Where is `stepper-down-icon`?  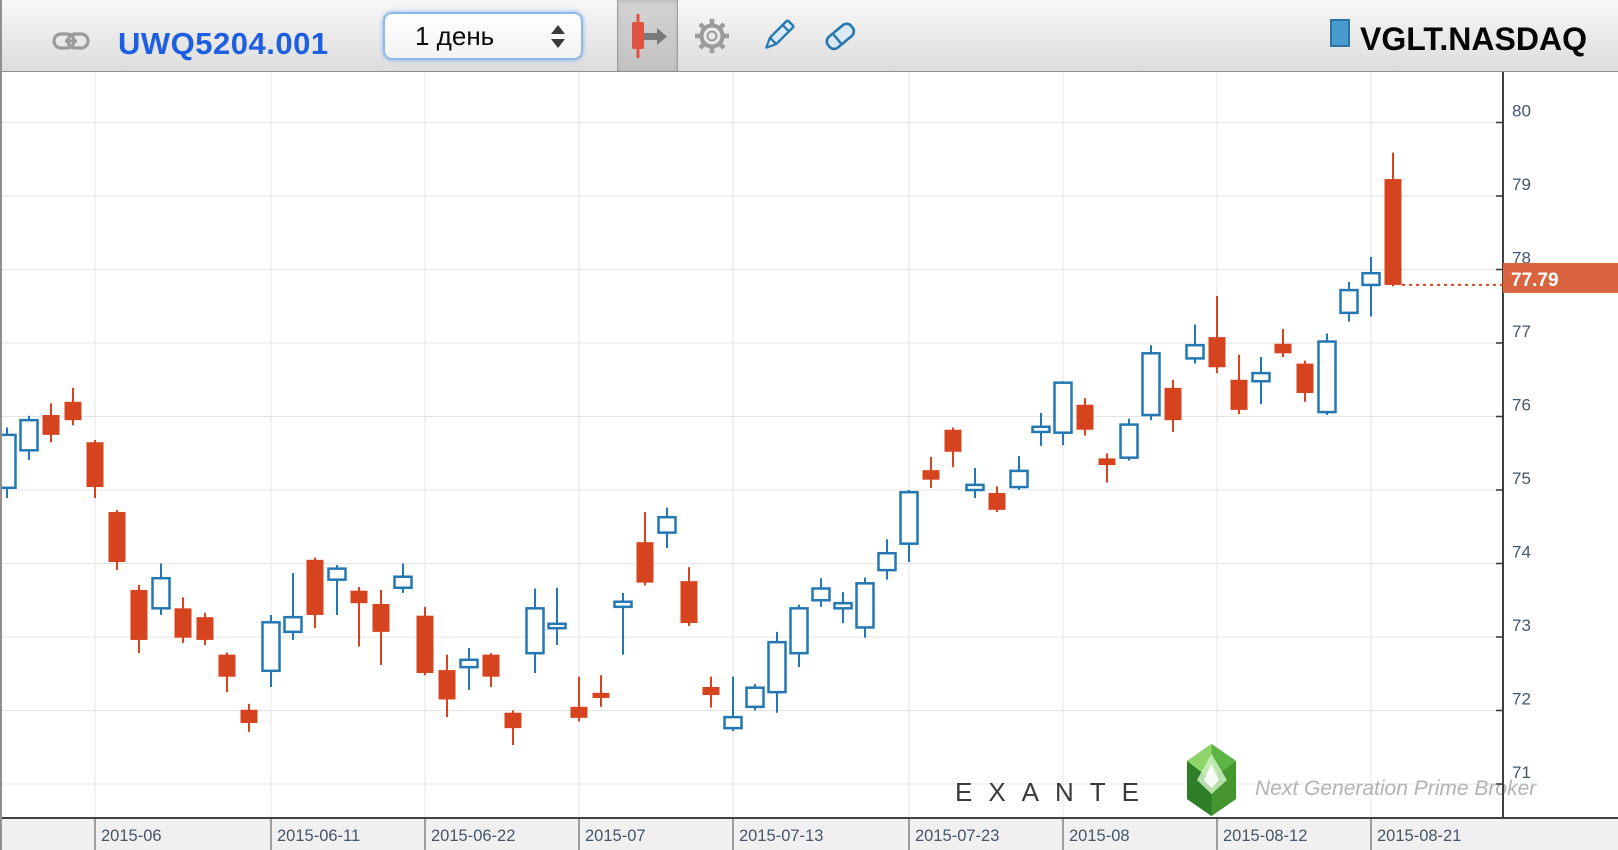
stepper-down-icon is located at coordinates (558, 43).